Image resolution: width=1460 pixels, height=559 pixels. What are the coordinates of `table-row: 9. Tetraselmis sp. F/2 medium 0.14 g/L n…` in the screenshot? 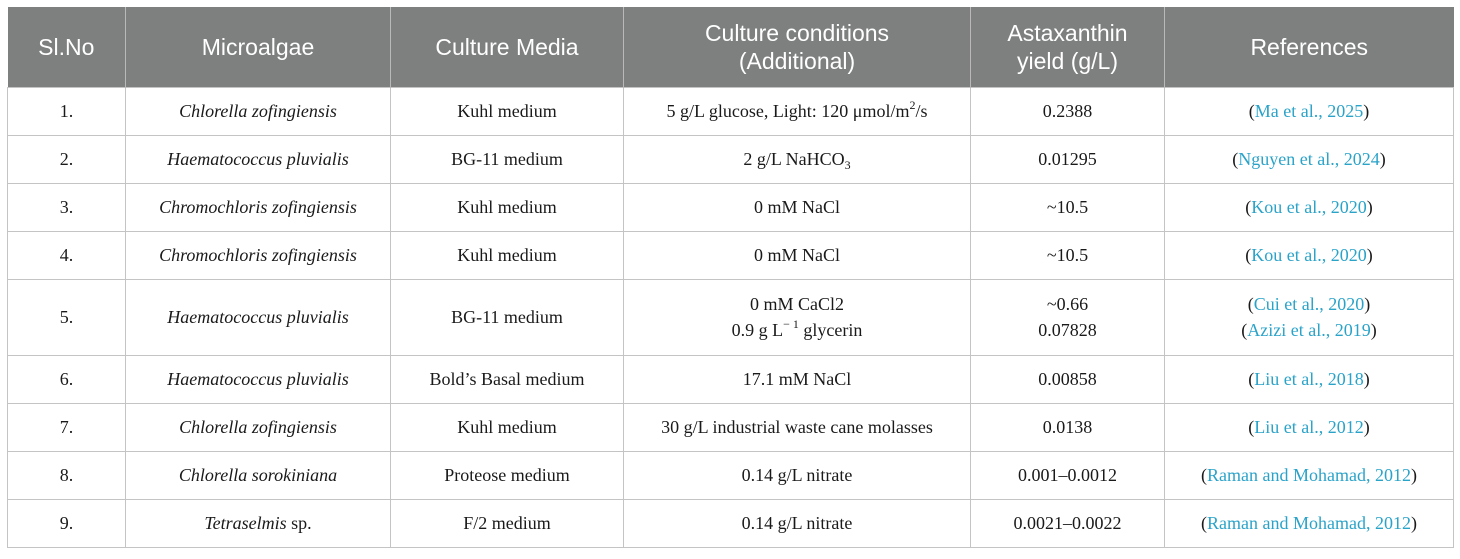 It's located at (730, 523).